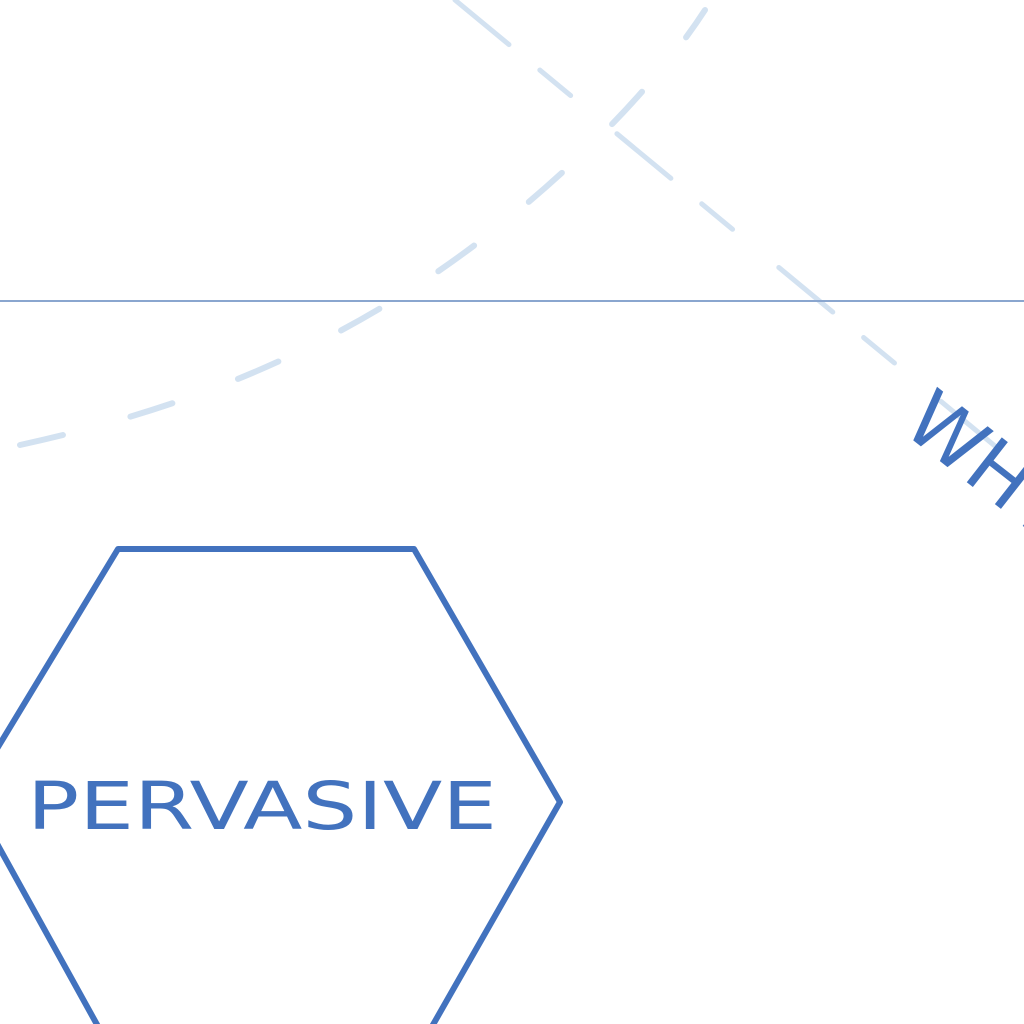 The width and height of the screenshot is (1024, 1024). What do you see at coordinates (956, 466) in the screenshot?
I see `angled-label-why: WHY` at bounding box center [956, 466].